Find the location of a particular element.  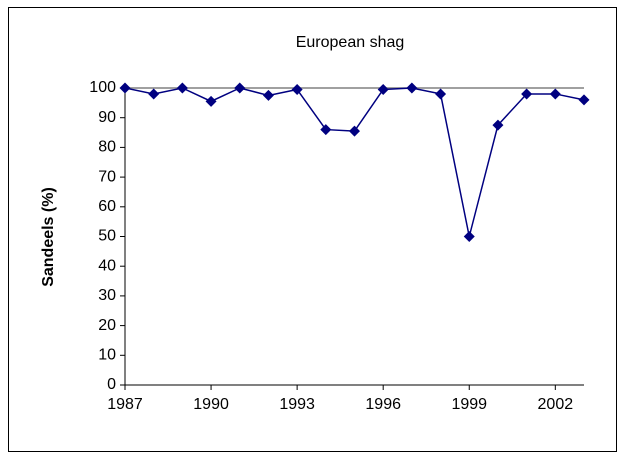

y-tick-label: 20 is located at coordinates (107, 325).